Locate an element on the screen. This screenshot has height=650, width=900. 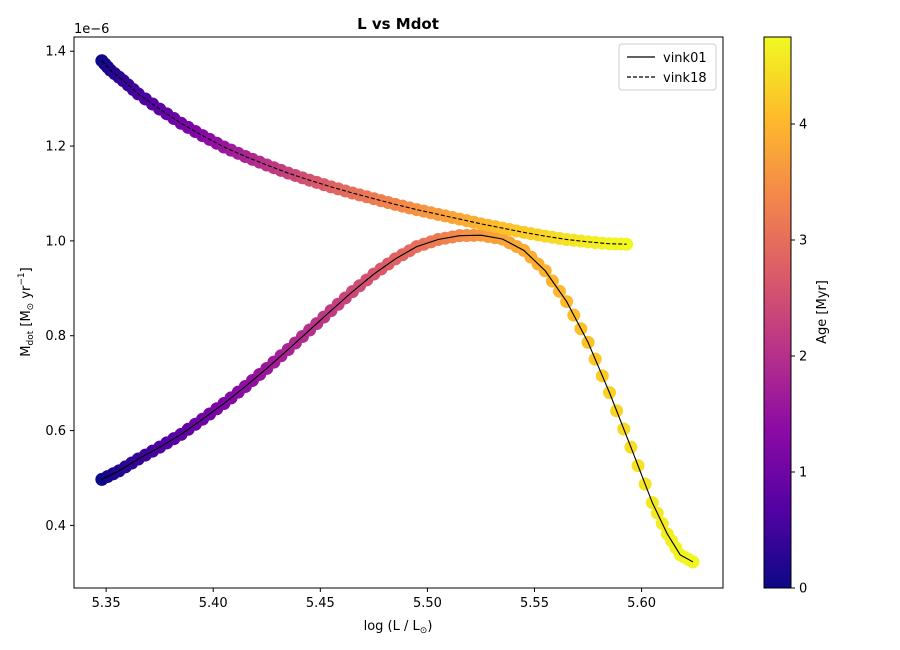
x-tick-label: 5.45 is located at coordinates (320, 603).